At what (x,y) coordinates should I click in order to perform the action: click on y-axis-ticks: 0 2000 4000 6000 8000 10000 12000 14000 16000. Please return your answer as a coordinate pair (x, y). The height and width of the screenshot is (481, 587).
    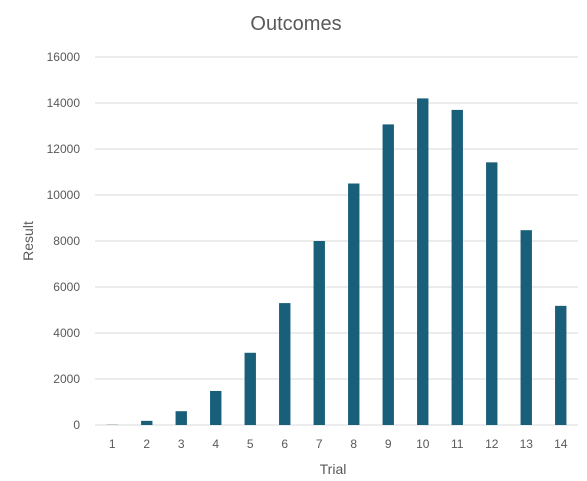
    Looking at the image, I should click on (64, 241).